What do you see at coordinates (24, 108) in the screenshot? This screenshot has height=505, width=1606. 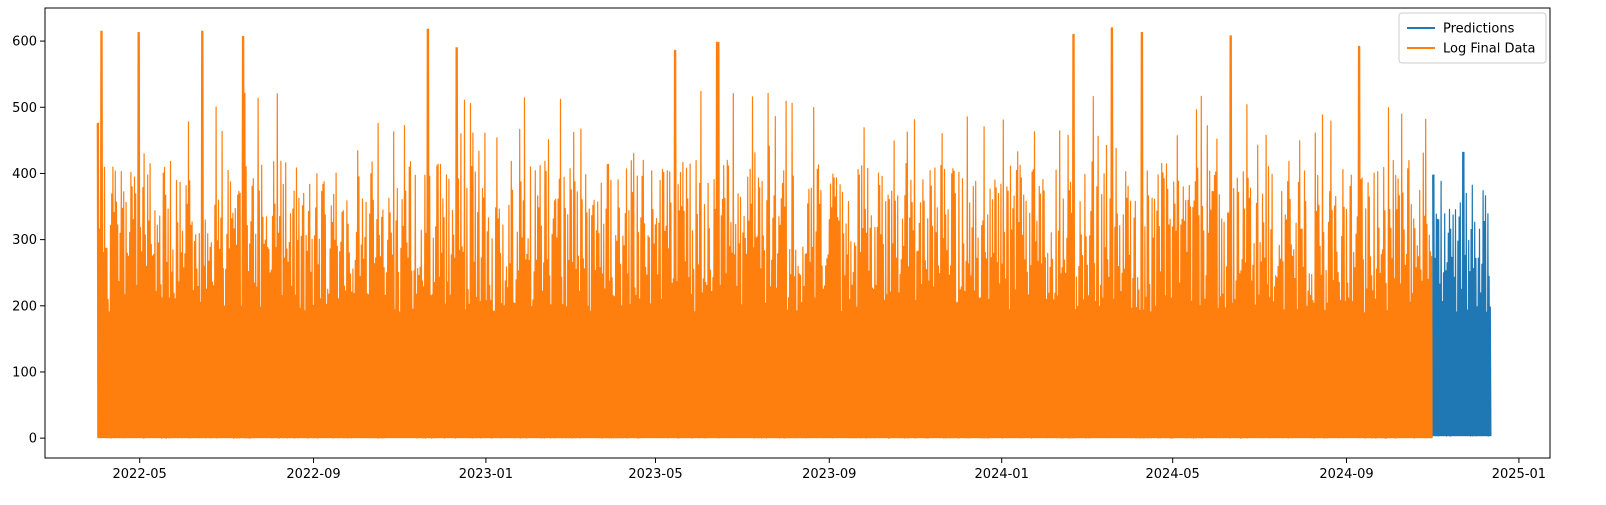 I see `y-tick-label: 500` at bounding box center [24, 108].